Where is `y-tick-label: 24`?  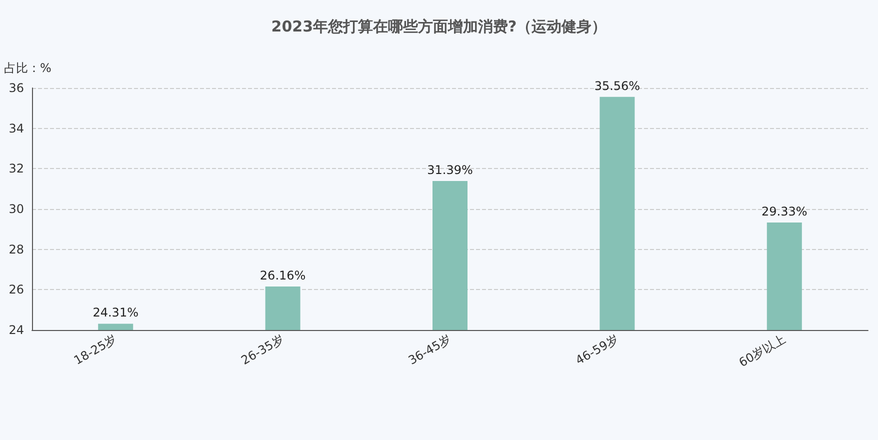 y-tick-label: 24 is located at coordinates (16, 330).